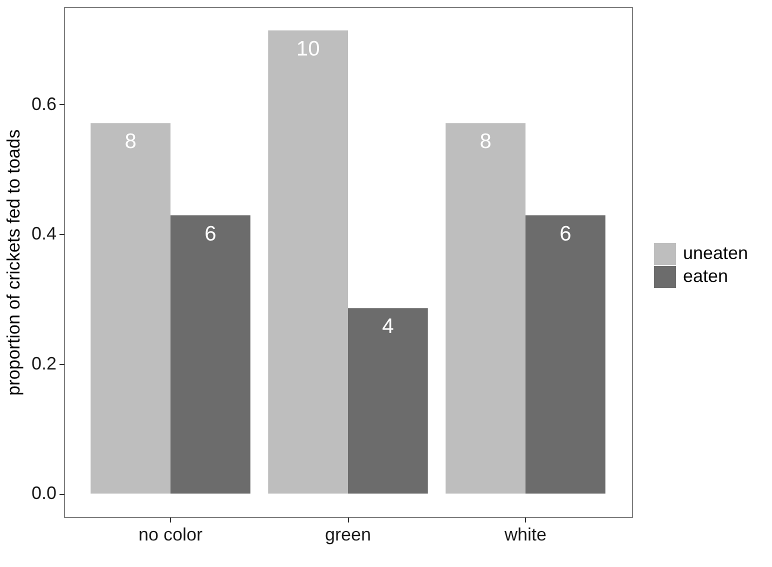 Image resolution: width=772 pixels, height=567 pixels. Describe the element at coordinates (43, 104) in the screenshot. I see `y-tick-label: 0.6` at that location.